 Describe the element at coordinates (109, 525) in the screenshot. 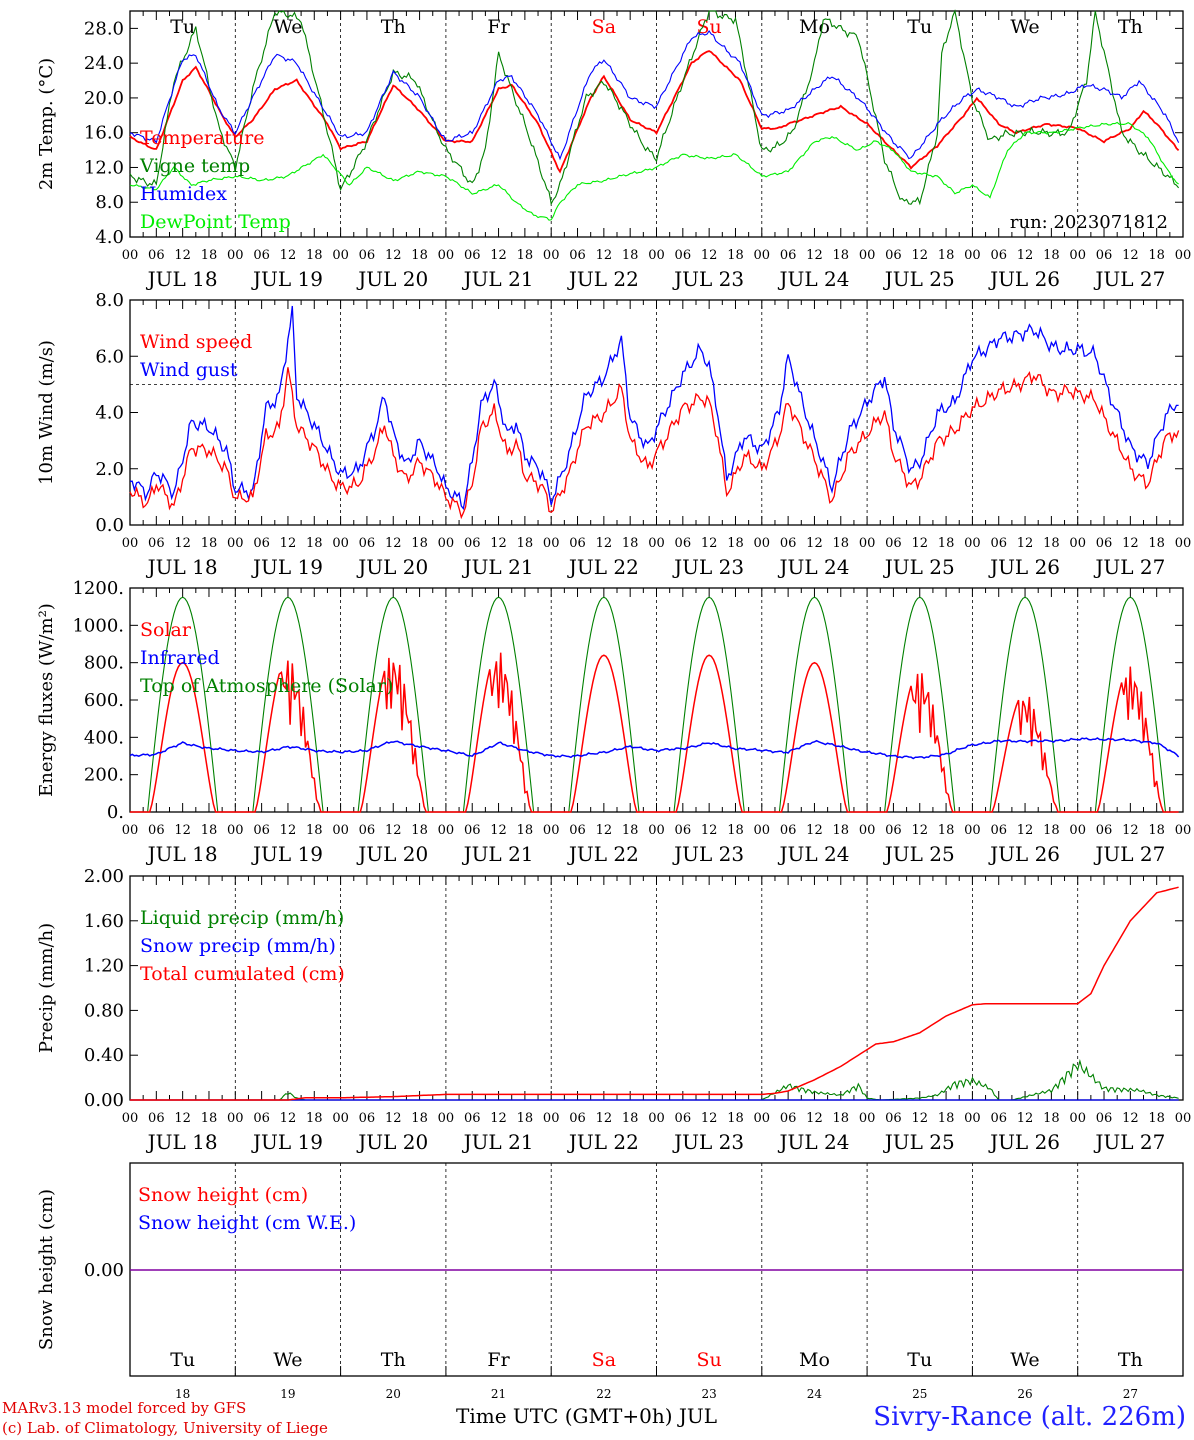

I see `wind-y-tick-label: 0.0` at that location.